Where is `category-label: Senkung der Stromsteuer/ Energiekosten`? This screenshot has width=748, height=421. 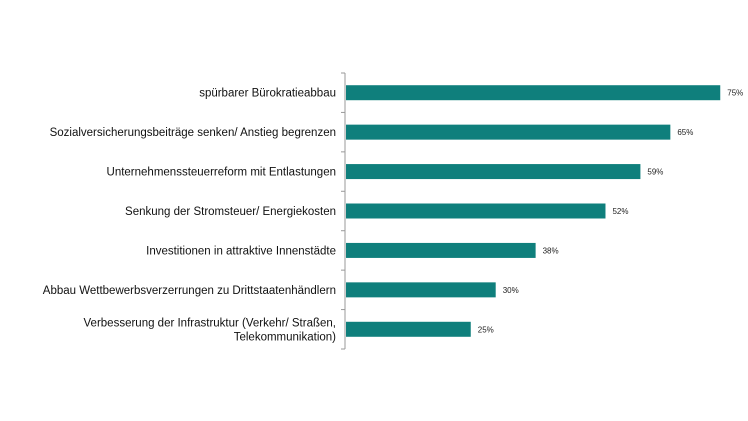
category-label: Senkung der Stromsteuer/ Energiekosten is located at coordinates (230, 212).